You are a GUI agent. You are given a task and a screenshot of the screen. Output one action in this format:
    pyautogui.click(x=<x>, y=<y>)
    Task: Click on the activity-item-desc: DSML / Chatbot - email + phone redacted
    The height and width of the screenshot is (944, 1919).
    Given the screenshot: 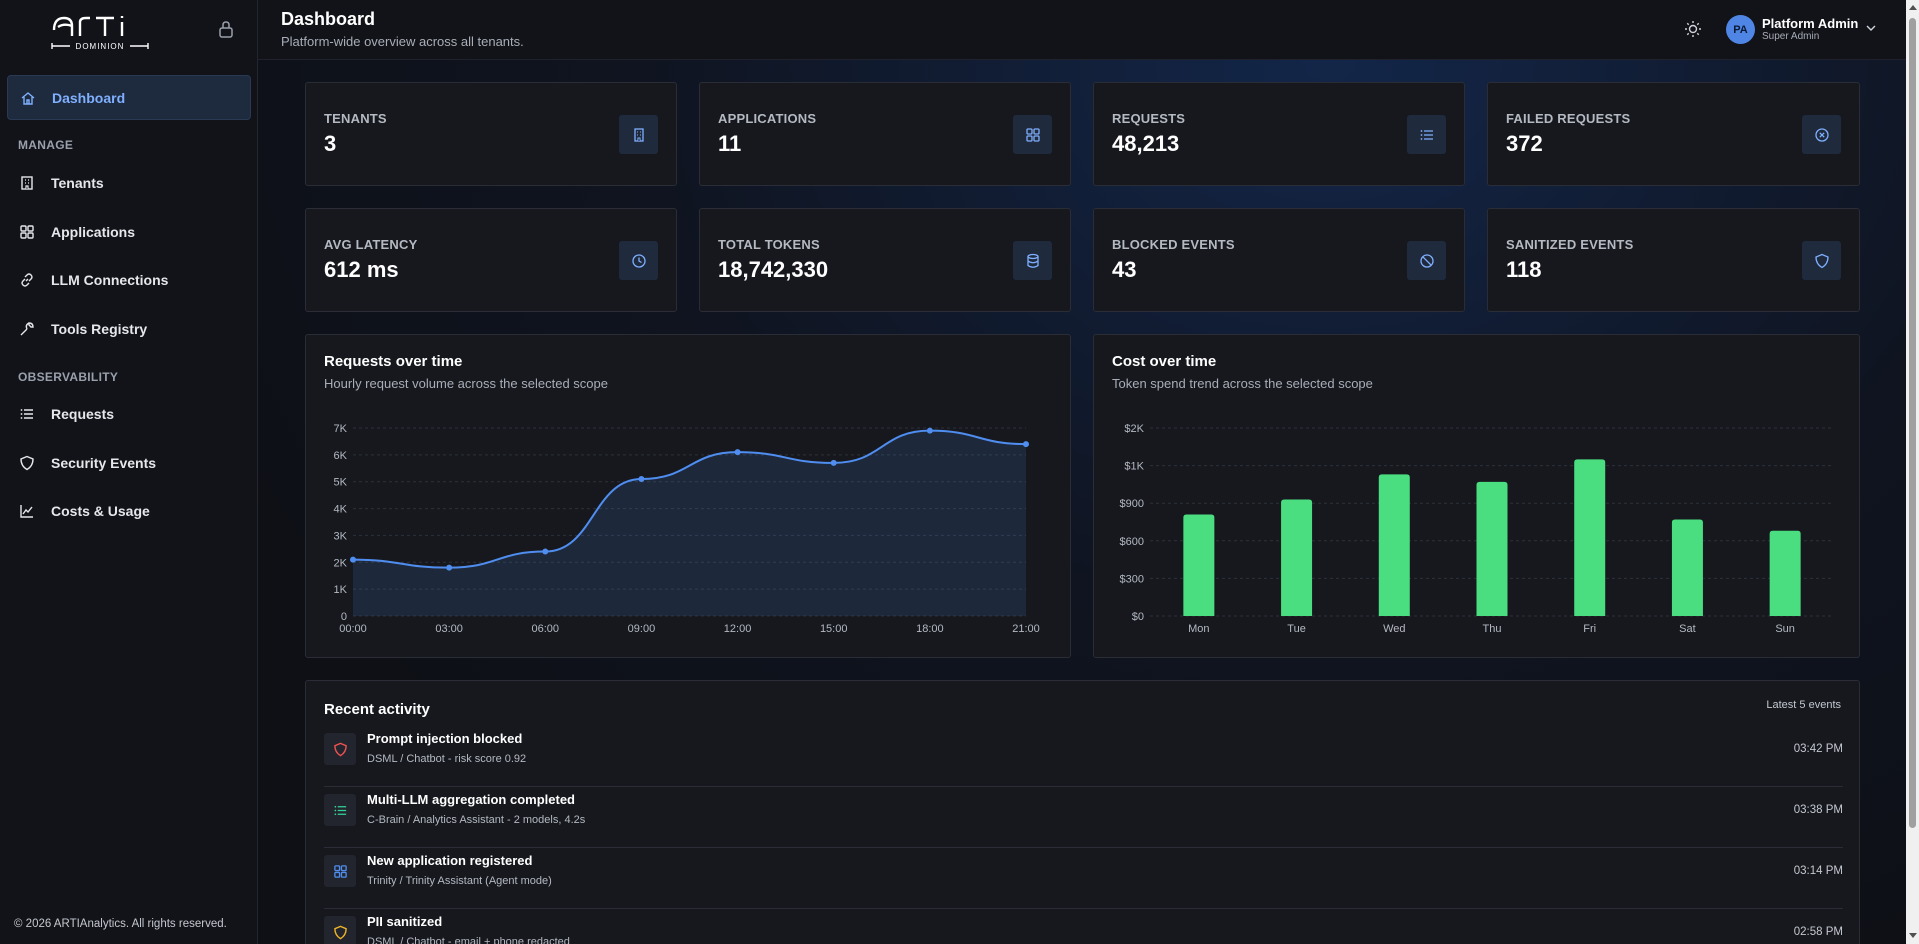 What is the action you would take?
    pyautogui.click(x=468, y=940)
    